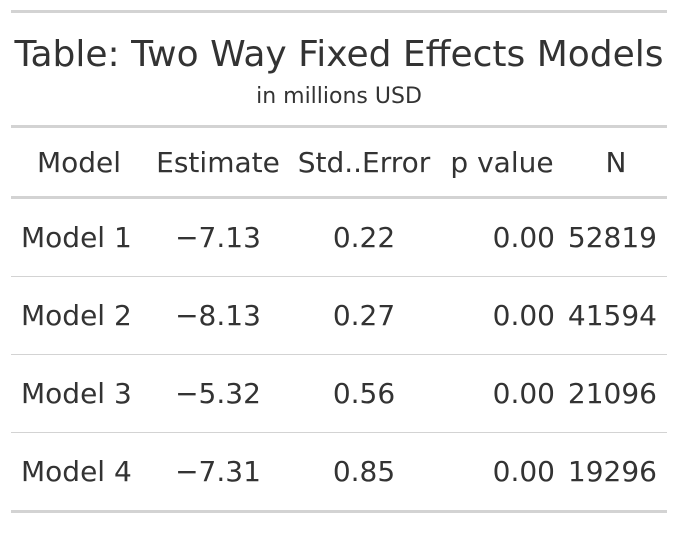 The width and height of the screenshot is (678, 536). I want to click on table-row: Model 4 −7.31 0.85 0.00 19296, so click(339, 472).